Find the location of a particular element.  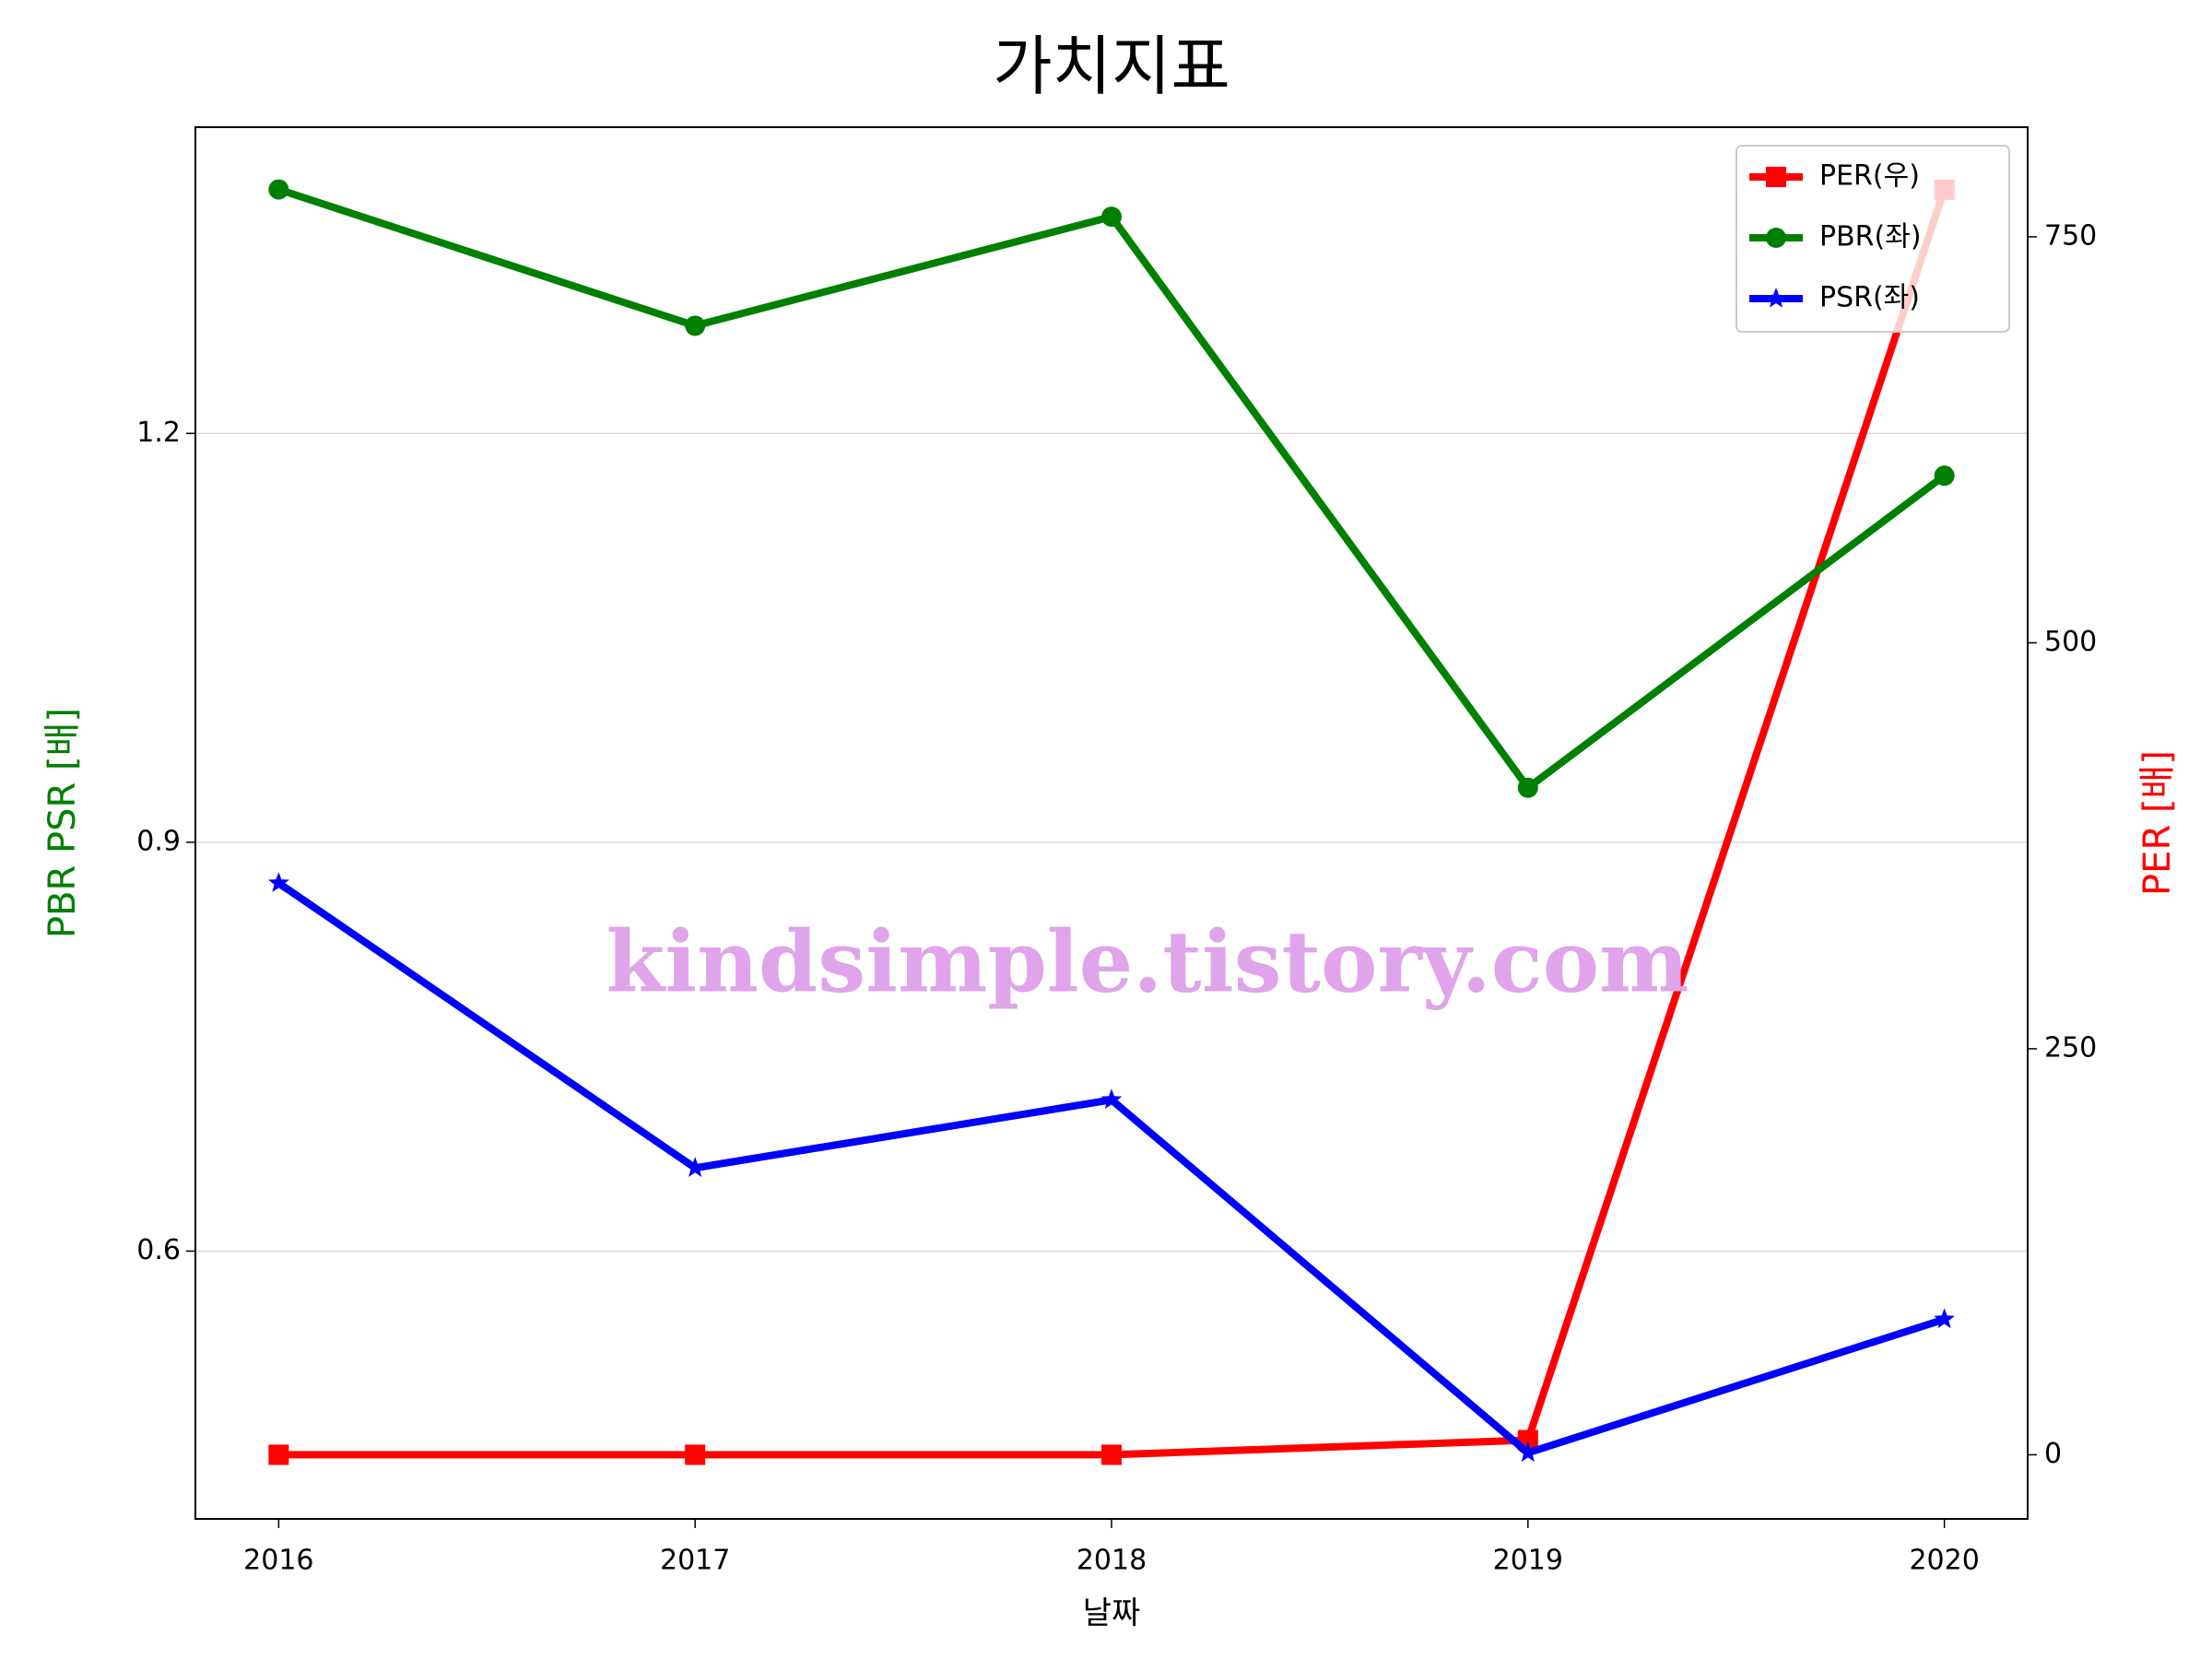

y-axis-label: PBR PSR [배] is located at coordinates (62, 823).